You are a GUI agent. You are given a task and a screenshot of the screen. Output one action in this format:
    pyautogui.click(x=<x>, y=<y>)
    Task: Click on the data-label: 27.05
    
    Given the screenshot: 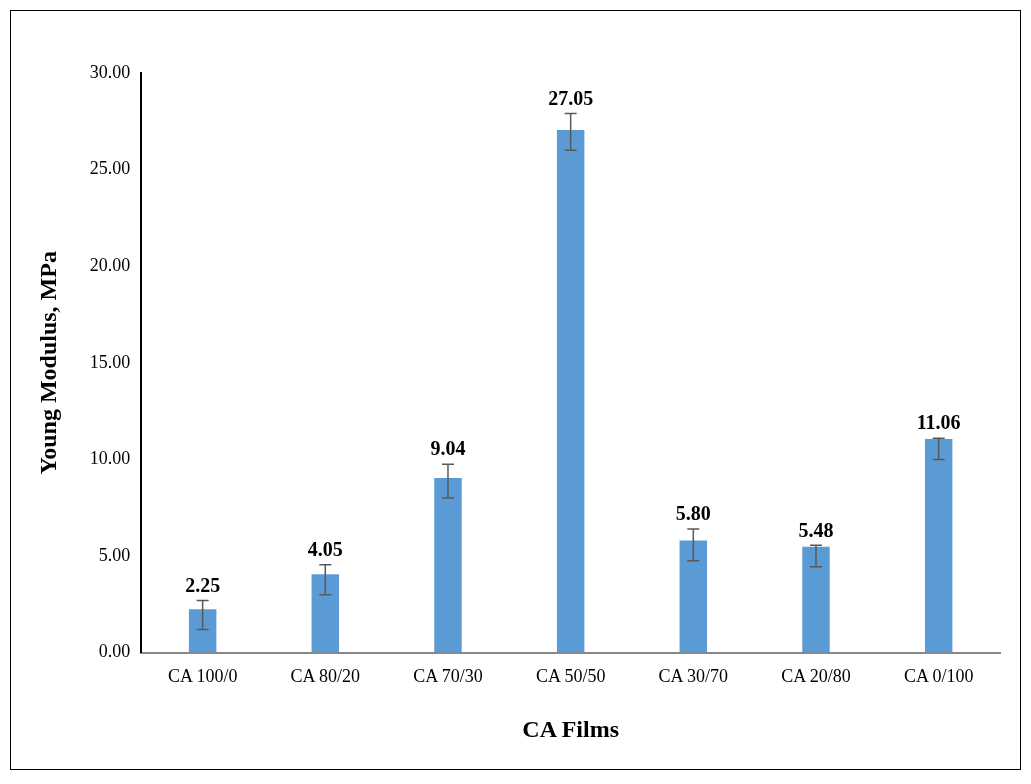 What is the action you would take?
    pyautogui.click(x=571, y=97)
    